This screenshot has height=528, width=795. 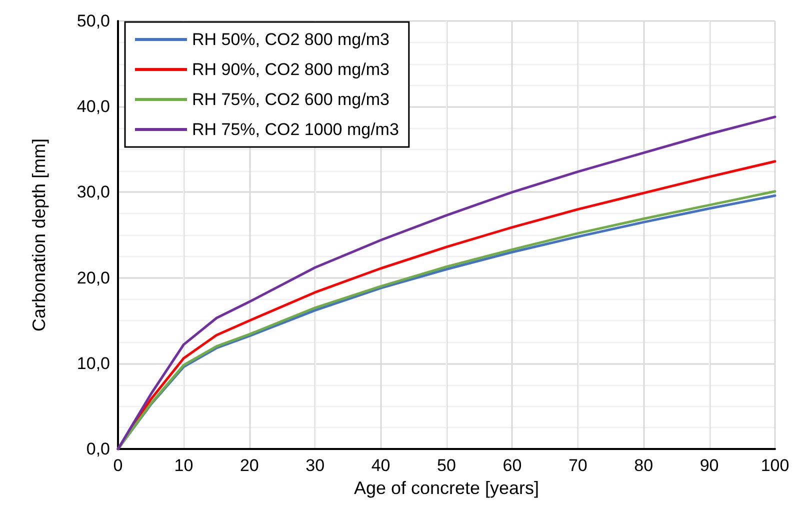 I want to click on x-tick-label: 80, so click(x=644, y=465).